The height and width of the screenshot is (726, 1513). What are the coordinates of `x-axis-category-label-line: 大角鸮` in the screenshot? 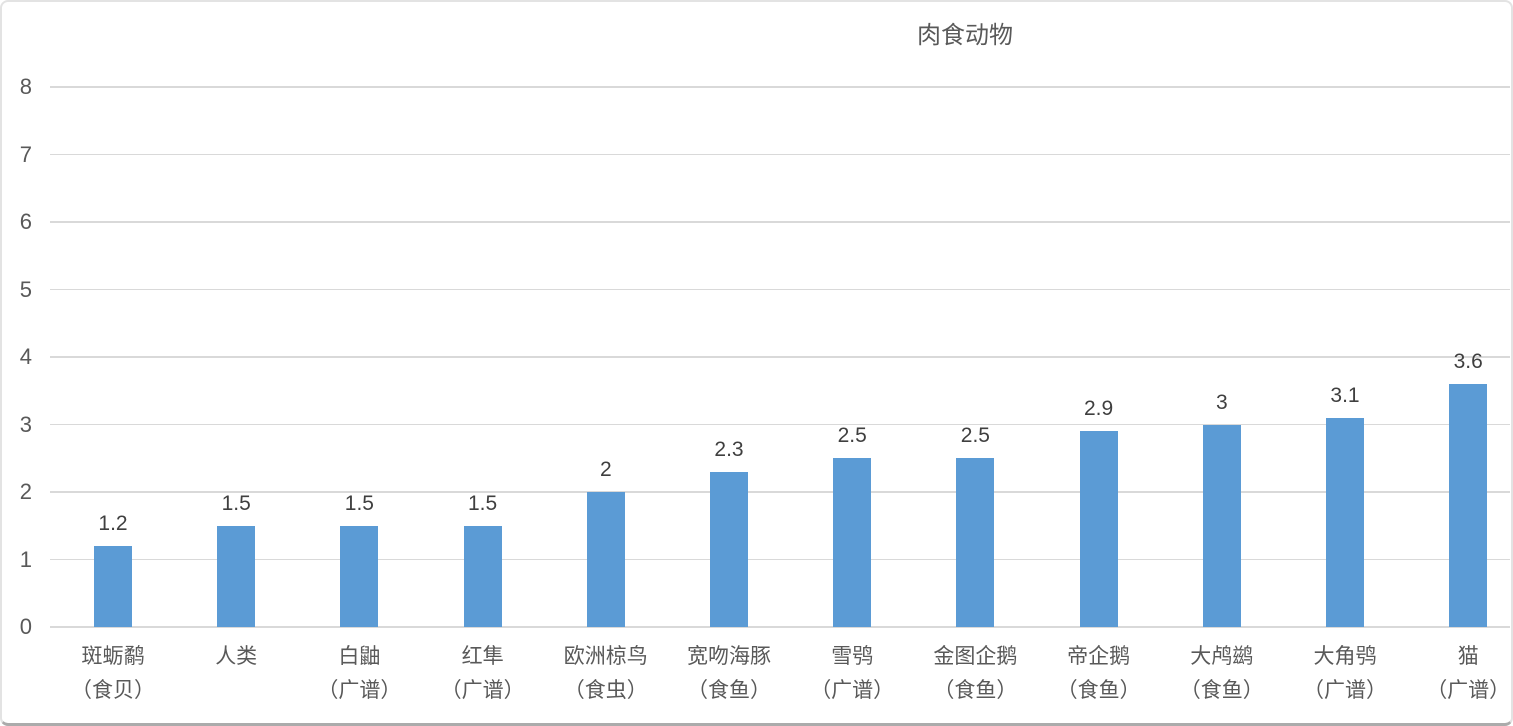 It's located at (1345, 656).